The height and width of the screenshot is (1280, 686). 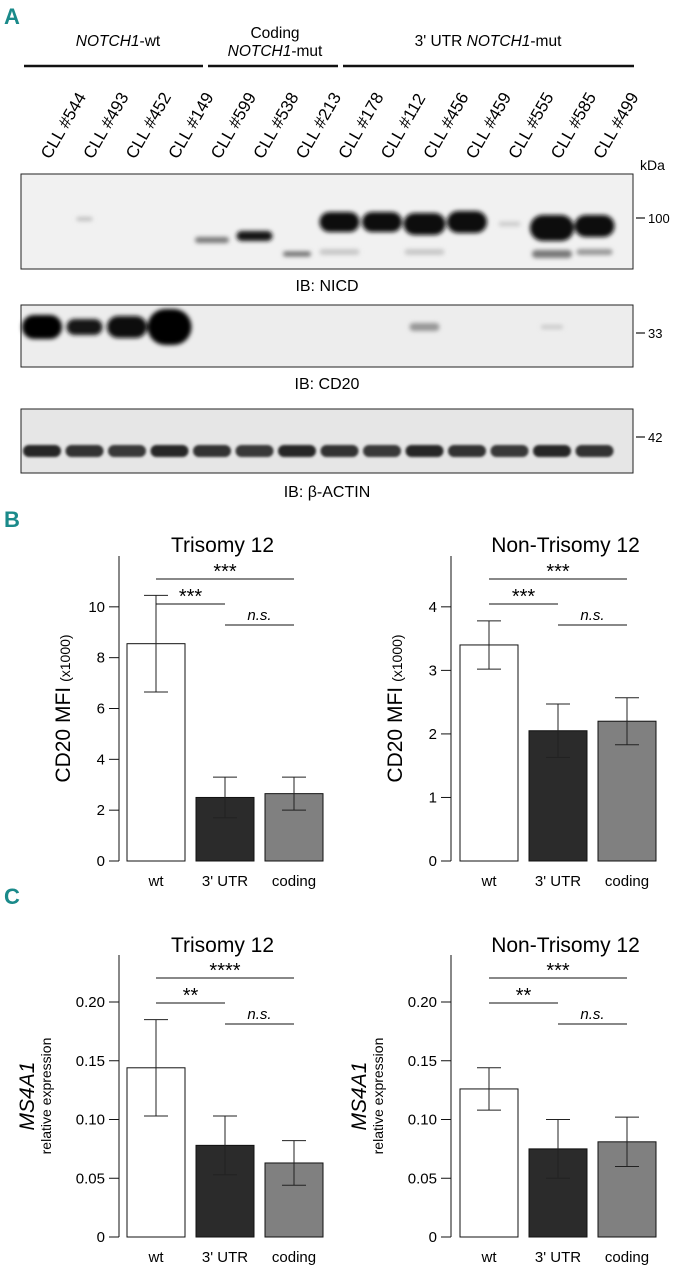 What do you see at coordinates (652, 165) in the screenshot?
I see `kda-label: kDa` at bounding box center [652, 165].